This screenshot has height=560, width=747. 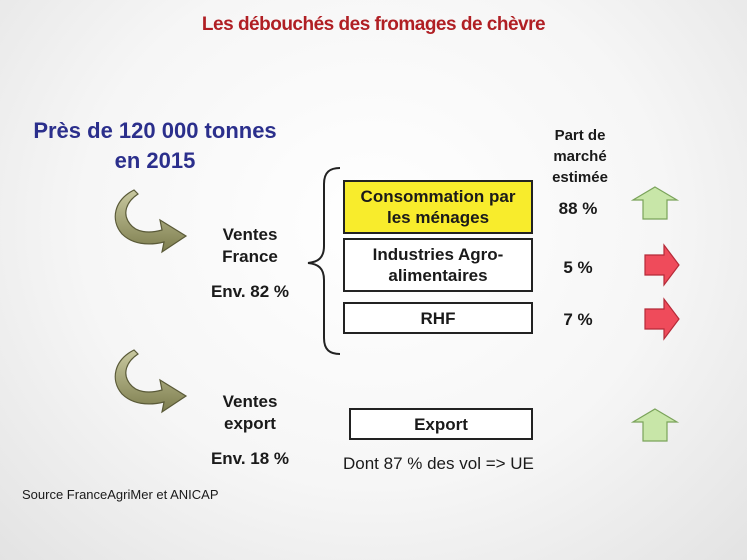 What do you see at coordinates (438, 254) in the screenshot?
I see `channel-industries-line-1: Industries Agro-` at bounding box center [438, 254].